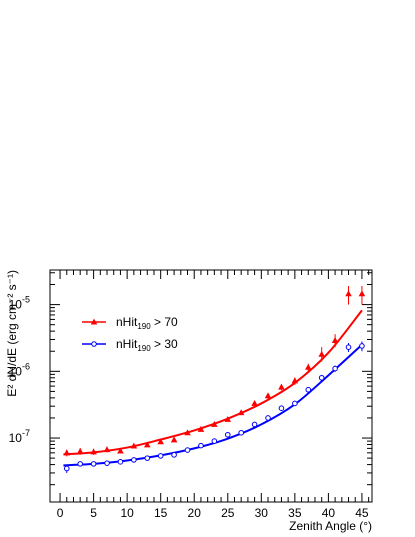 This screenshot has width=415, height=537. What do you see at coordinates (147, 345) in the screenshot?
I see `legend-label: nHit190 > 30` at bounding box center [147, 345].